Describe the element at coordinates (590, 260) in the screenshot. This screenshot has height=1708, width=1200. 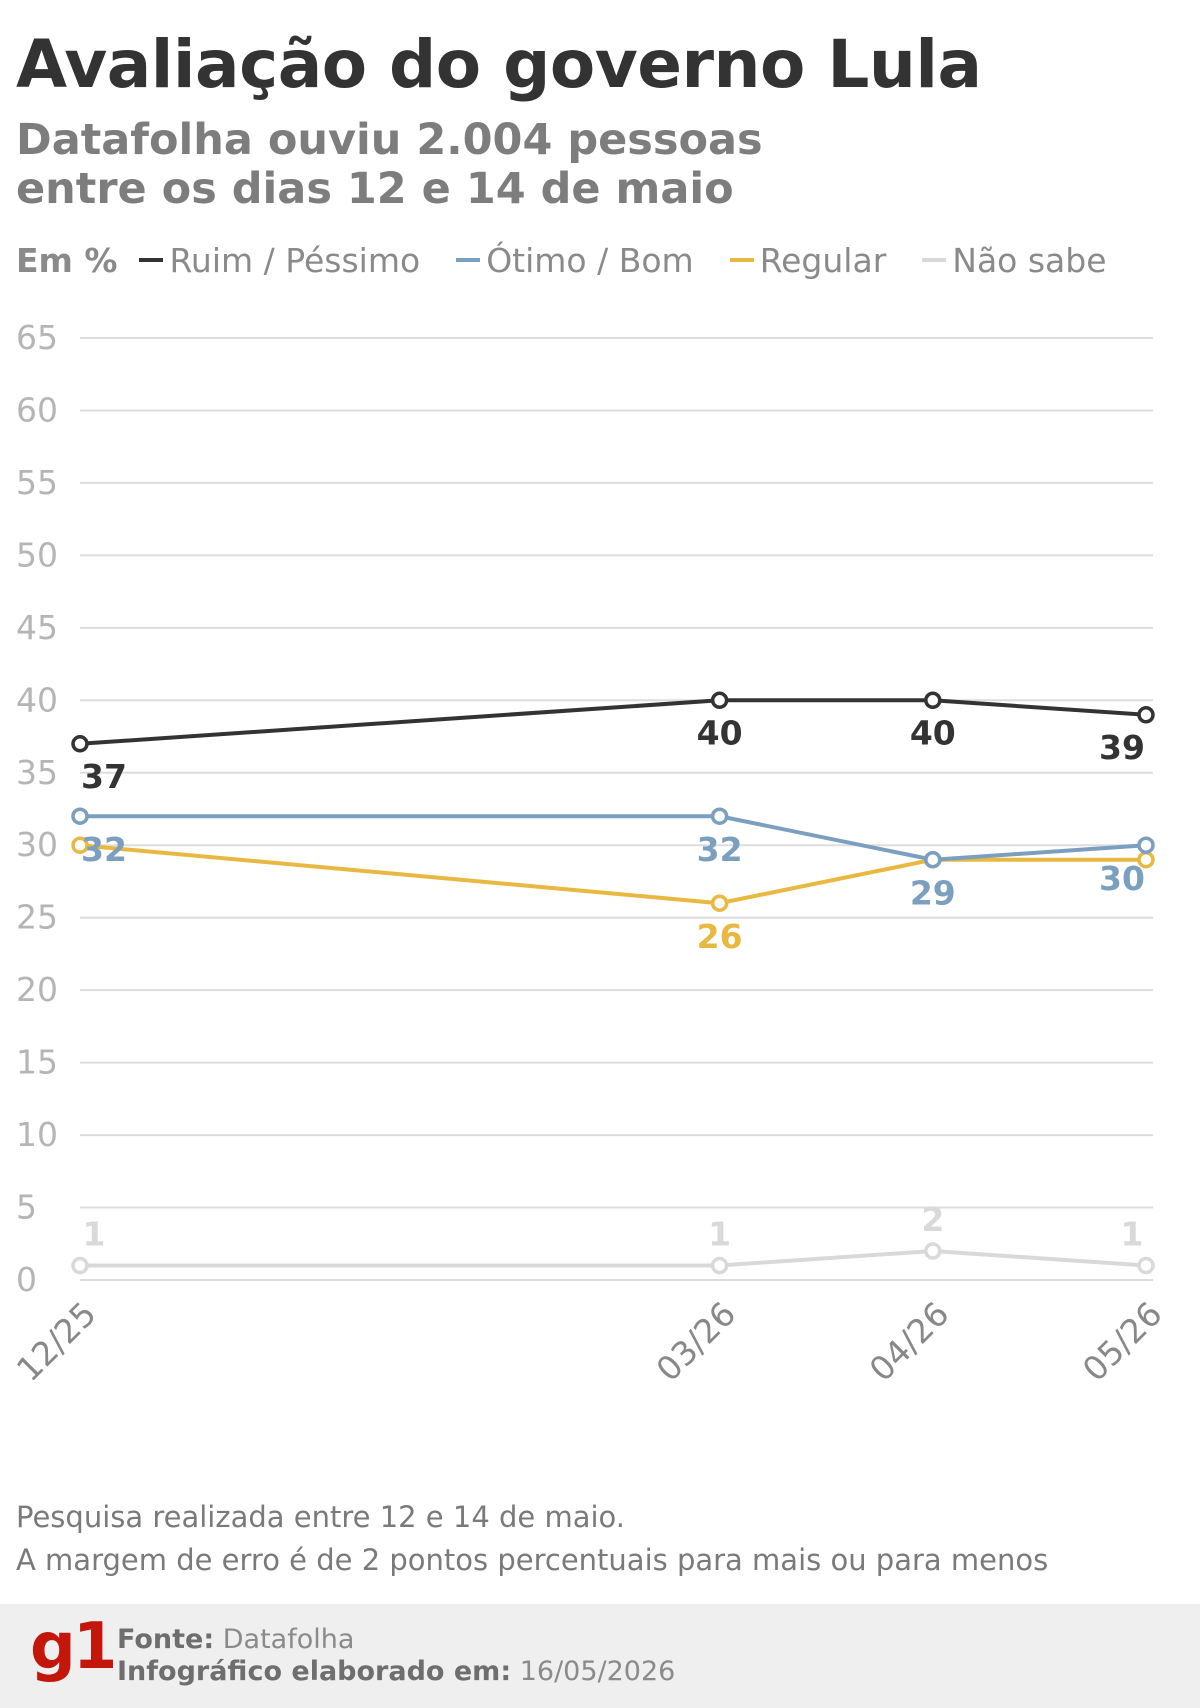
I see `legend-label-otimo-bom: Ótimo / Bom` at that location.